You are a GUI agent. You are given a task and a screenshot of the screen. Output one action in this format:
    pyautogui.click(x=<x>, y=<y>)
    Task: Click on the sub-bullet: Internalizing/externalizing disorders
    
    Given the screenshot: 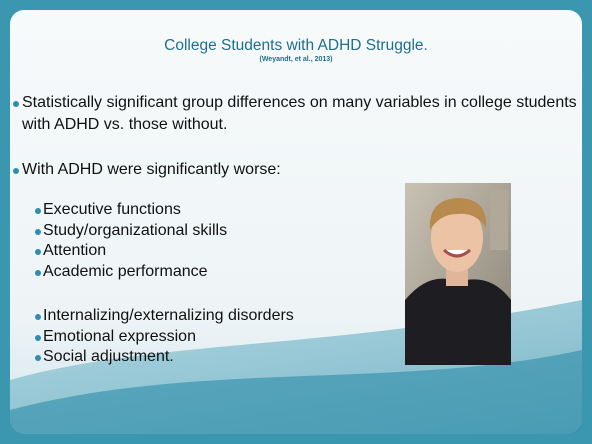 What is the action you would take?
    pyautogui.click(x=164, y=315)
    